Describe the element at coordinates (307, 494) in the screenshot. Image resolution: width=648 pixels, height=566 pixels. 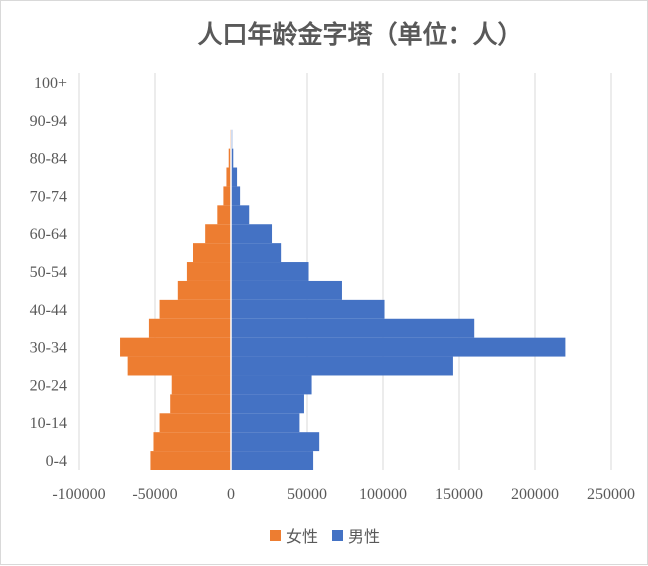
I see `x-tick-label-3: 50000` at that location.